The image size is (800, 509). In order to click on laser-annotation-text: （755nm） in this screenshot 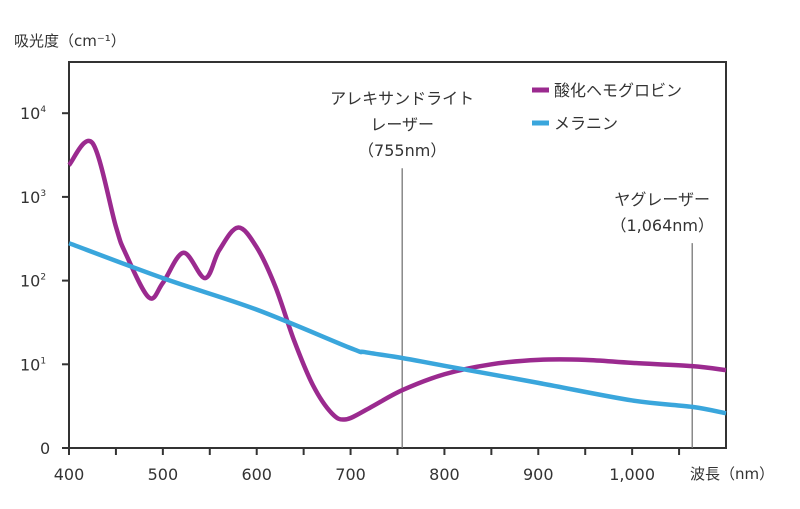, I will do `click(402, 150)`.